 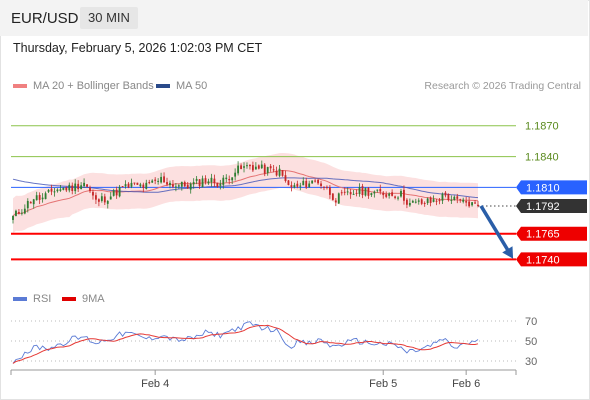 I want to click on x-axis: Feb 4 Feb 5 Feb 6, so click(x=263, y=379).